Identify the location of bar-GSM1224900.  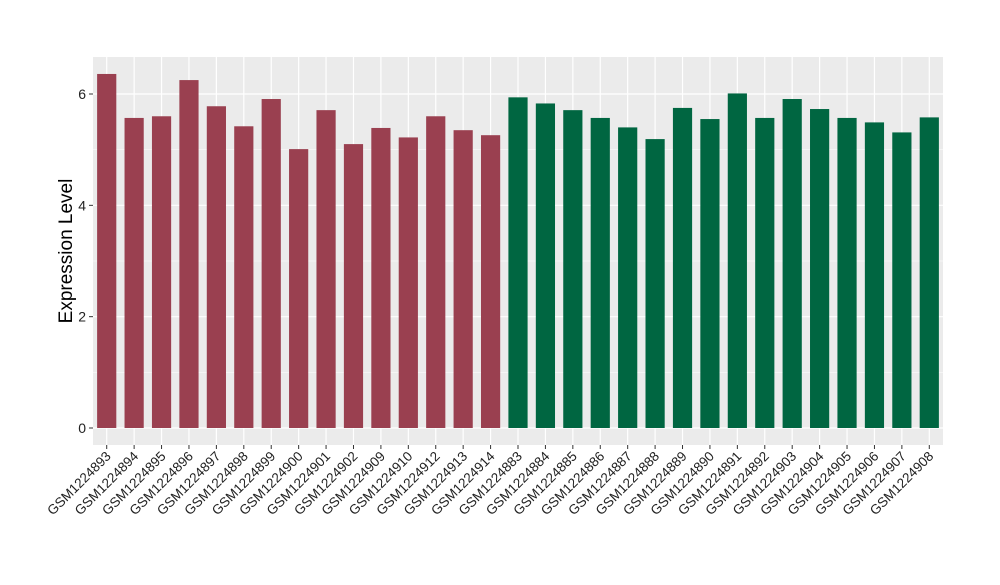
(299, 289).